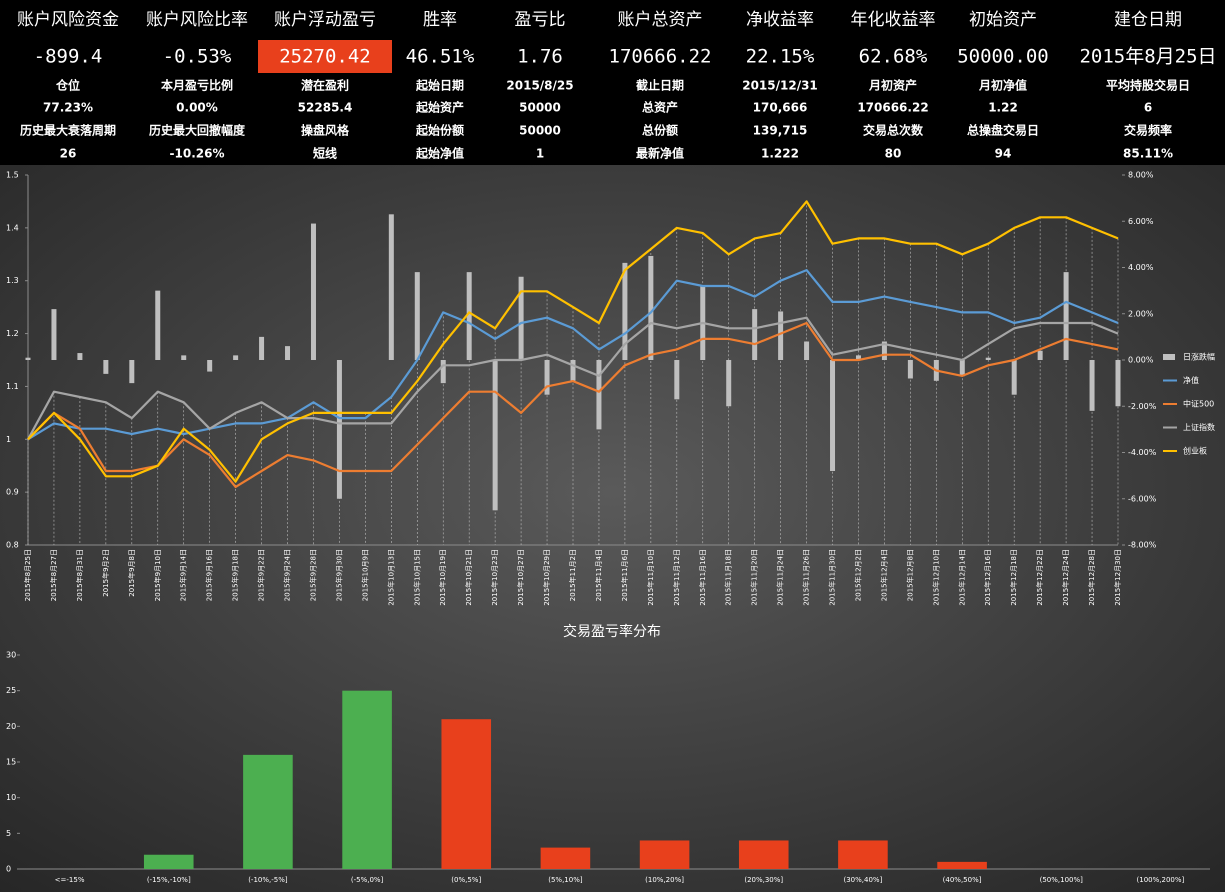  What do you see at coordinates (1148, 130) in the screenshot?
I see `stat-cell: 交易频率` at bounding box center [1148, 130].